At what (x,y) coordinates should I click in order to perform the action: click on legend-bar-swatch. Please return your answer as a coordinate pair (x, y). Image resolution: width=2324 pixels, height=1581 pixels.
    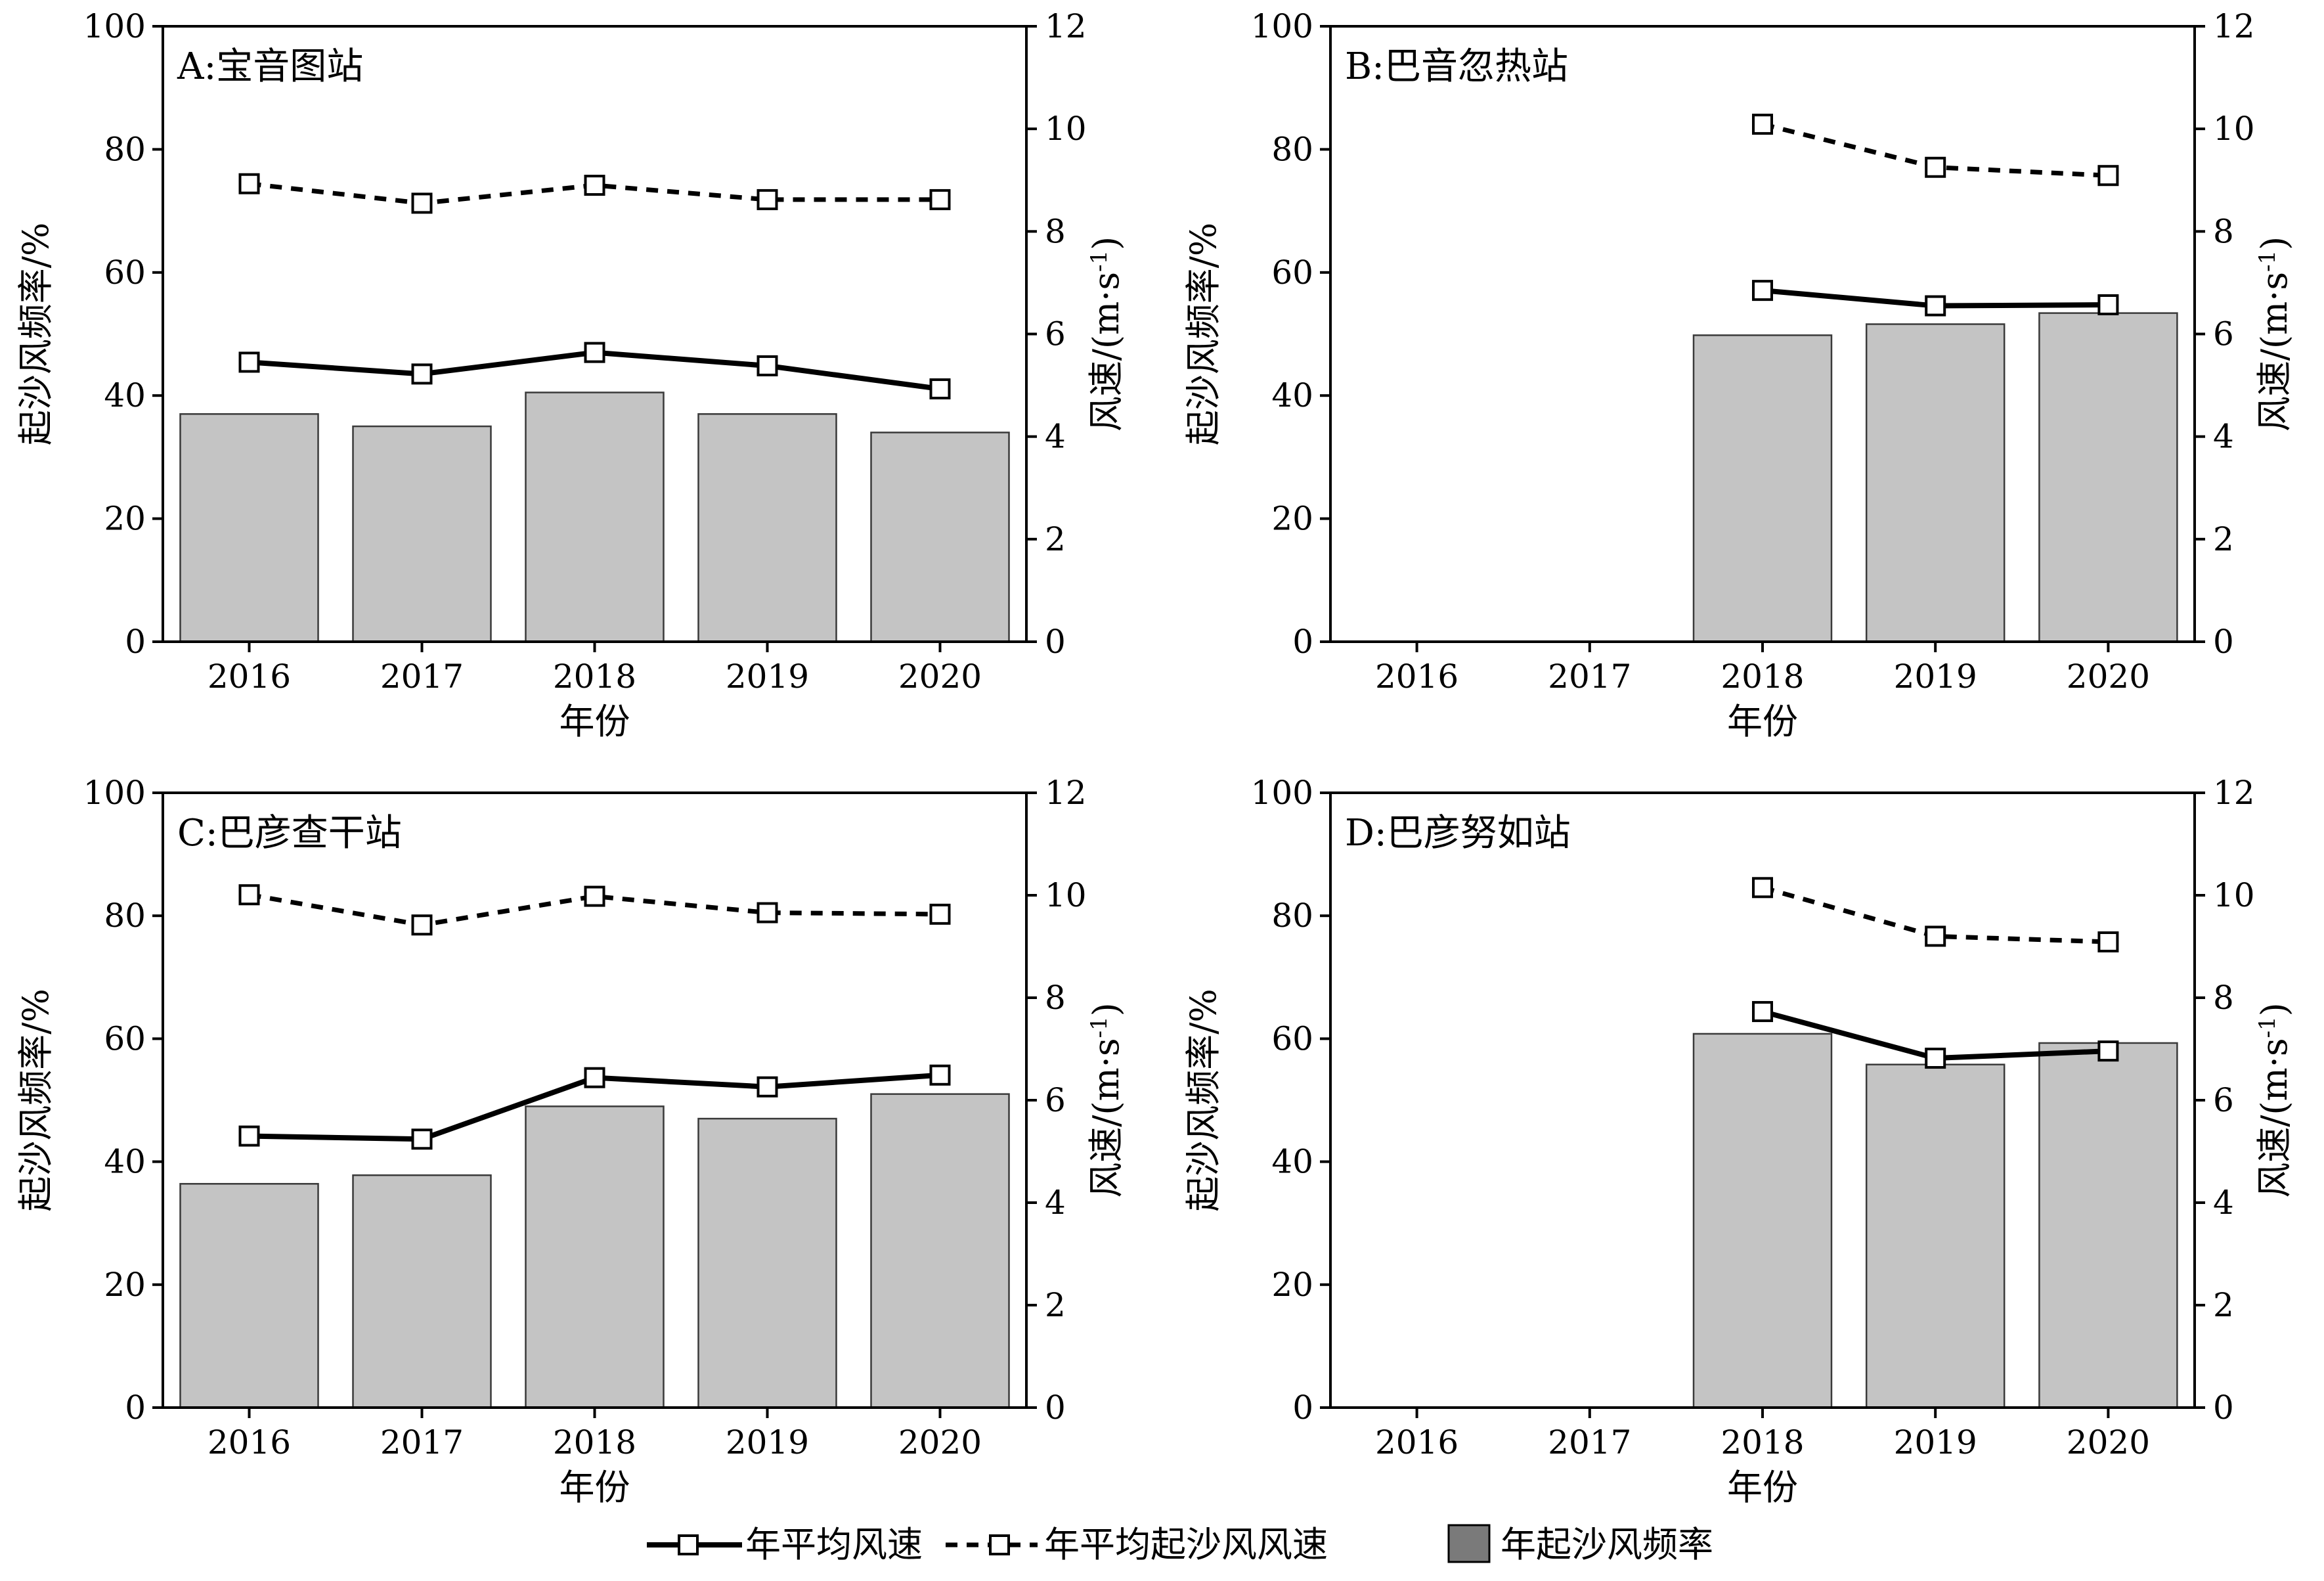
    Looking at the image, I should click on (1469, 1543).